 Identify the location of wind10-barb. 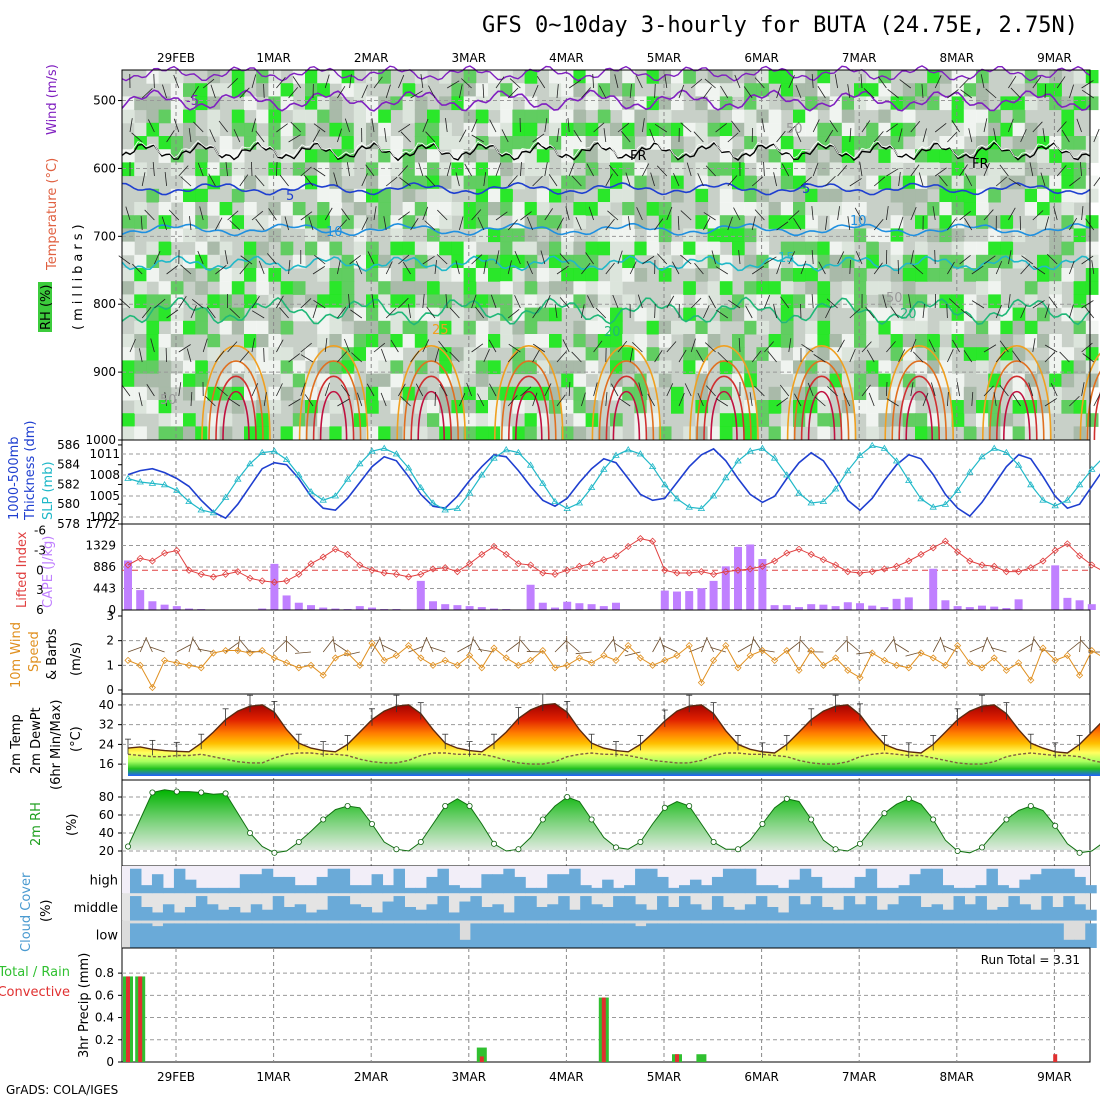
(608, 645).